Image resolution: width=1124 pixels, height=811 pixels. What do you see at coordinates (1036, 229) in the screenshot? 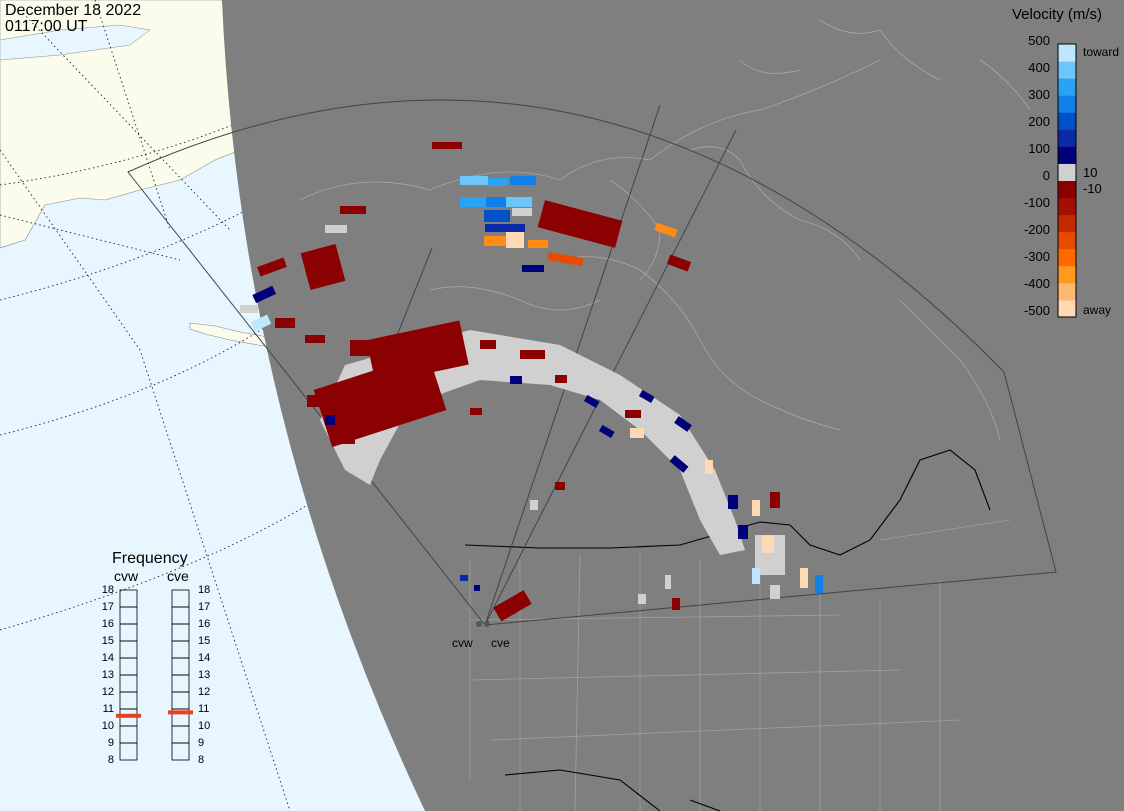
I see `colorbar-tick-label: -200` at bounding box center [1036, 229].